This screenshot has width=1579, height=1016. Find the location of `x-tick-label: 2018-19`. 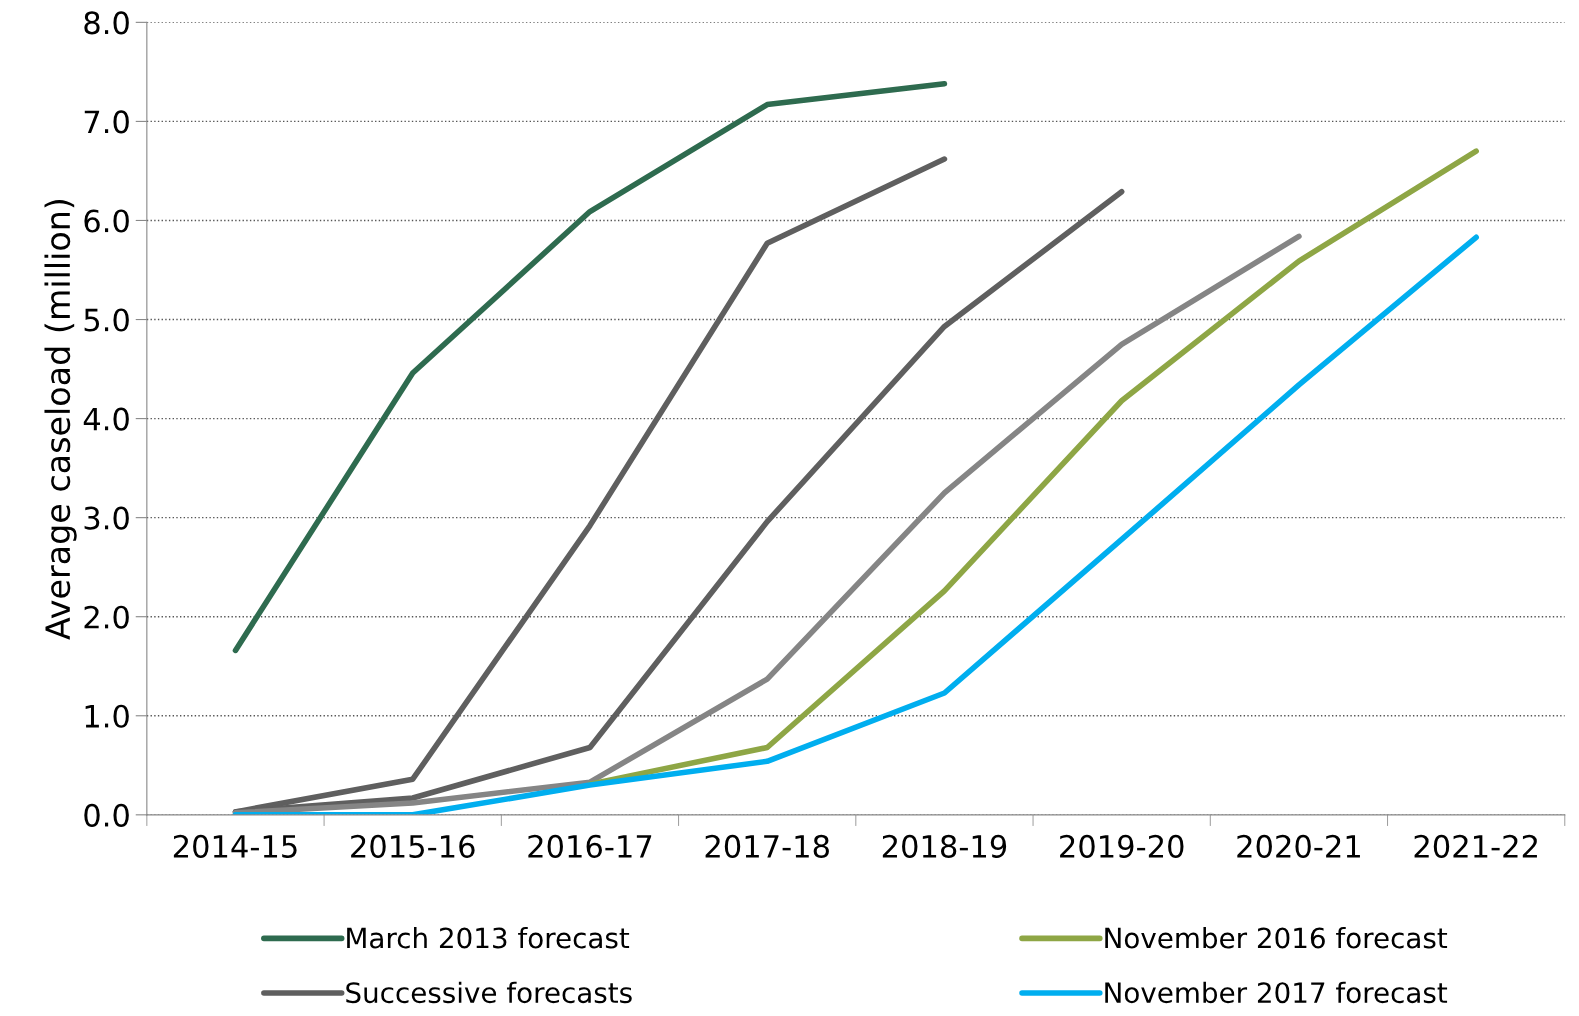

x-tick-label: 2018-19 is located at coordinates (944, 846).